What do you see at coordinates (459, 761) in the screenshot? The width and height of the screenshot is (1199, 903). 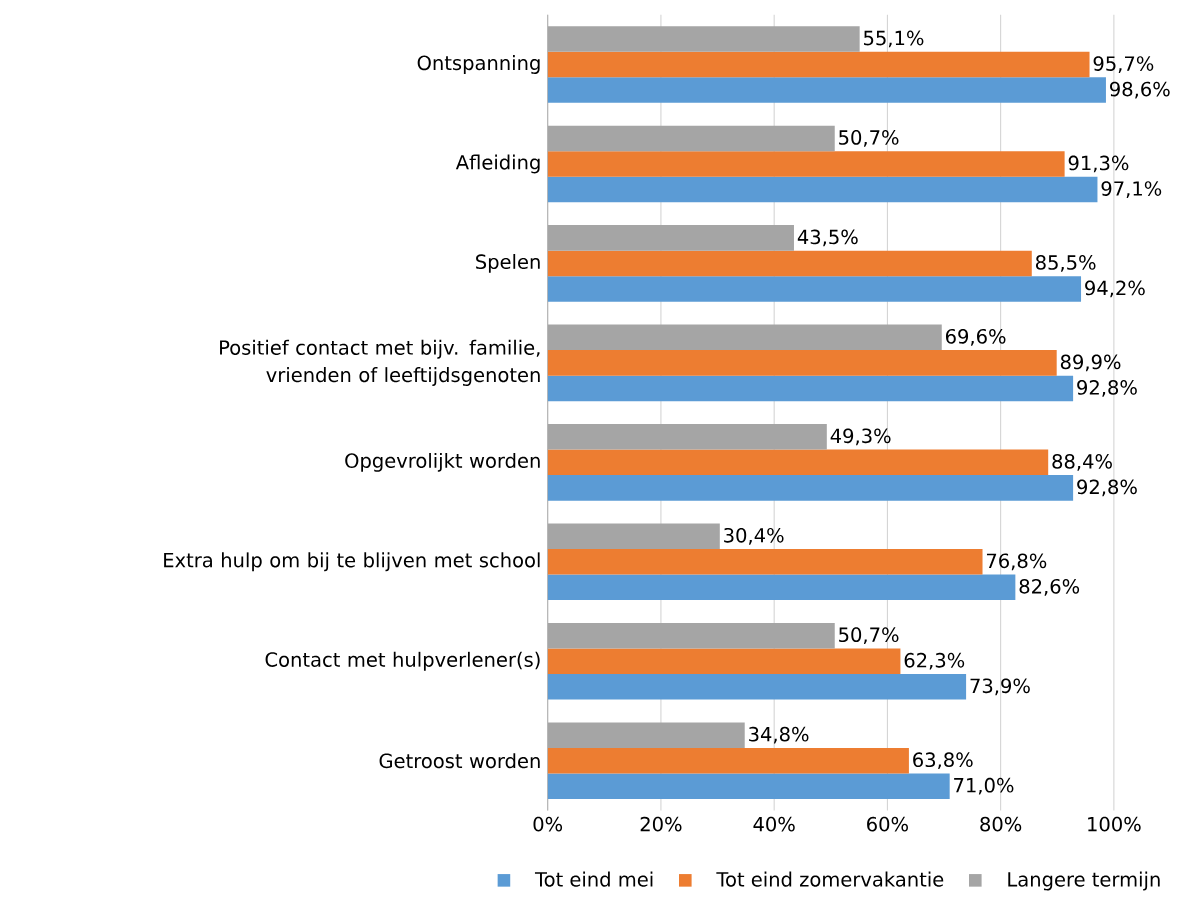 I see `y-tick-label: Getroost worden` at bounding box center [459, 761].